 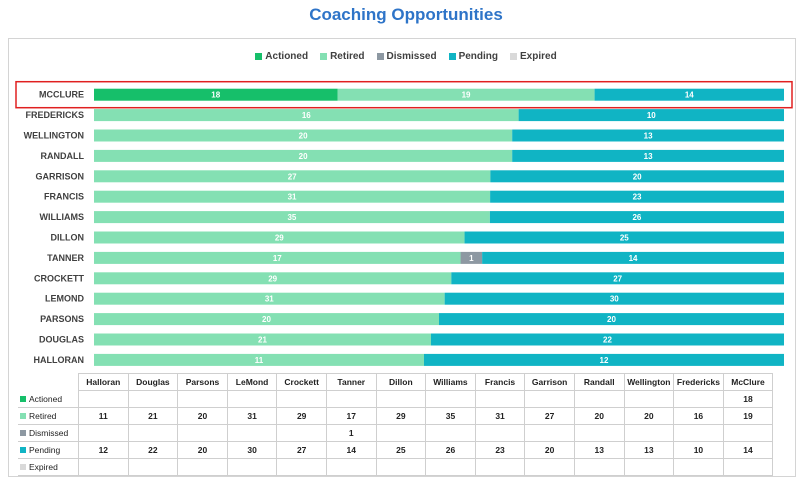 What do you see at coordinates (281, 56) in the screenshot?
I see `legend-item-actioned: Actioned` at bounding box center [281, 56].